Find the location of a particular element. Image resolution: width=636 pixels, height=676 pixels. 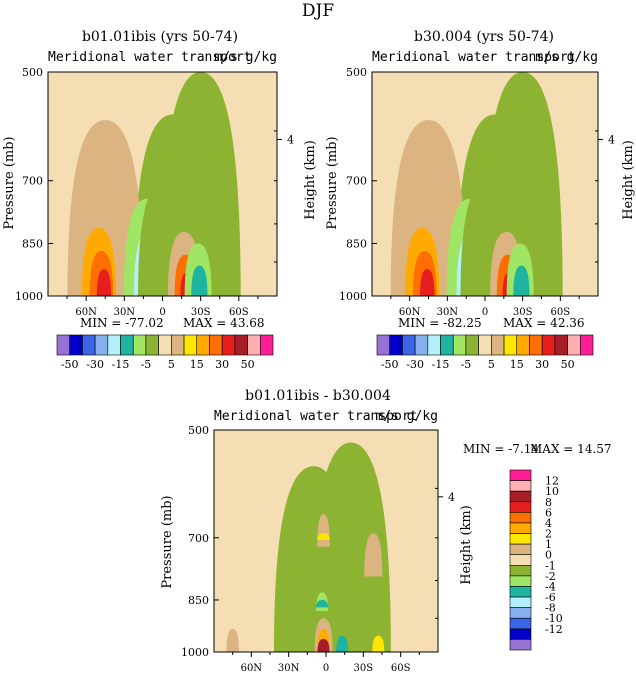

labelbar-label: 8 is located at coordinates (548, 502).